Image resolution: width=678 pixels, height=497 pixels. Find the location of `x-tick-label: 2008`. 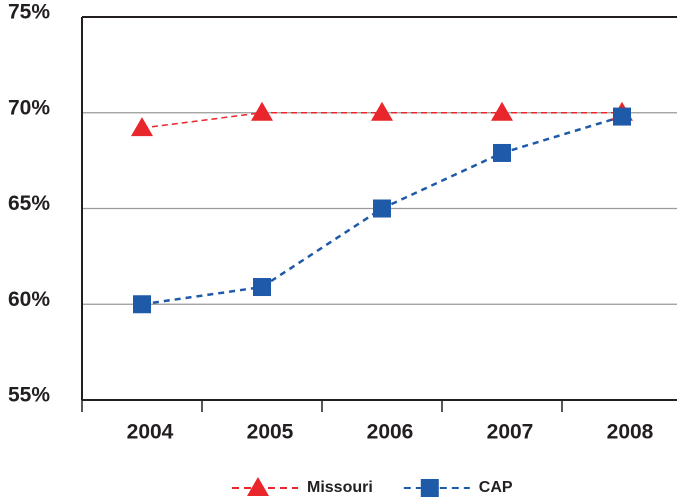

x-tick-label: 2008 is located at coordinates (630, 432).